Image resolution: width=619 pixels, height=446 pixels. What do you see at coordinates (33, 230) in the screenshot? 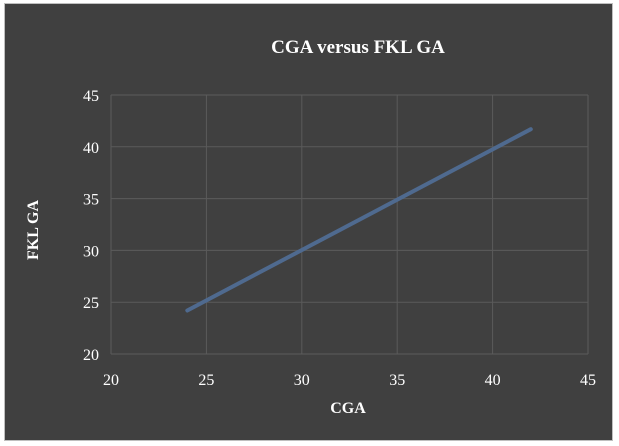
I see `y-axis-title: FKL GA` at bounding box center [33, 230].